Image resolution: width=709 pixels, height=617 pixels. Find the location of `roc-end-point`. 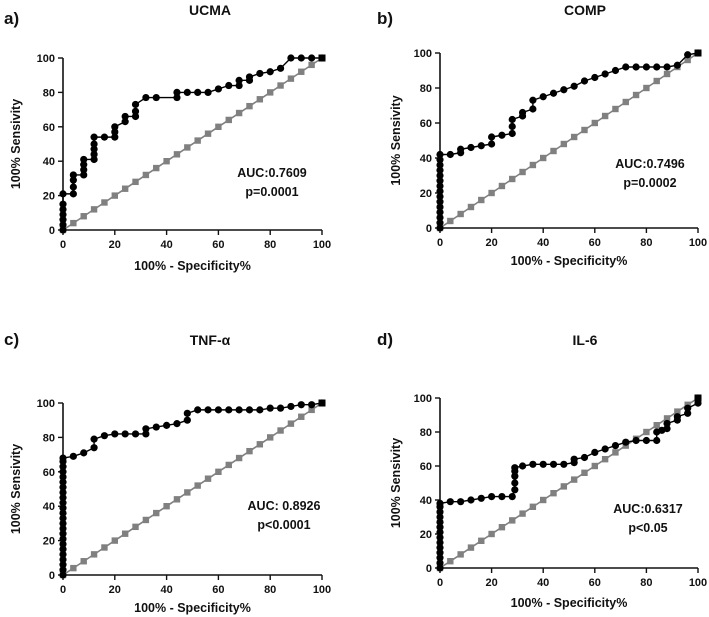

roc-end-point is located at coordinates (322, 58).